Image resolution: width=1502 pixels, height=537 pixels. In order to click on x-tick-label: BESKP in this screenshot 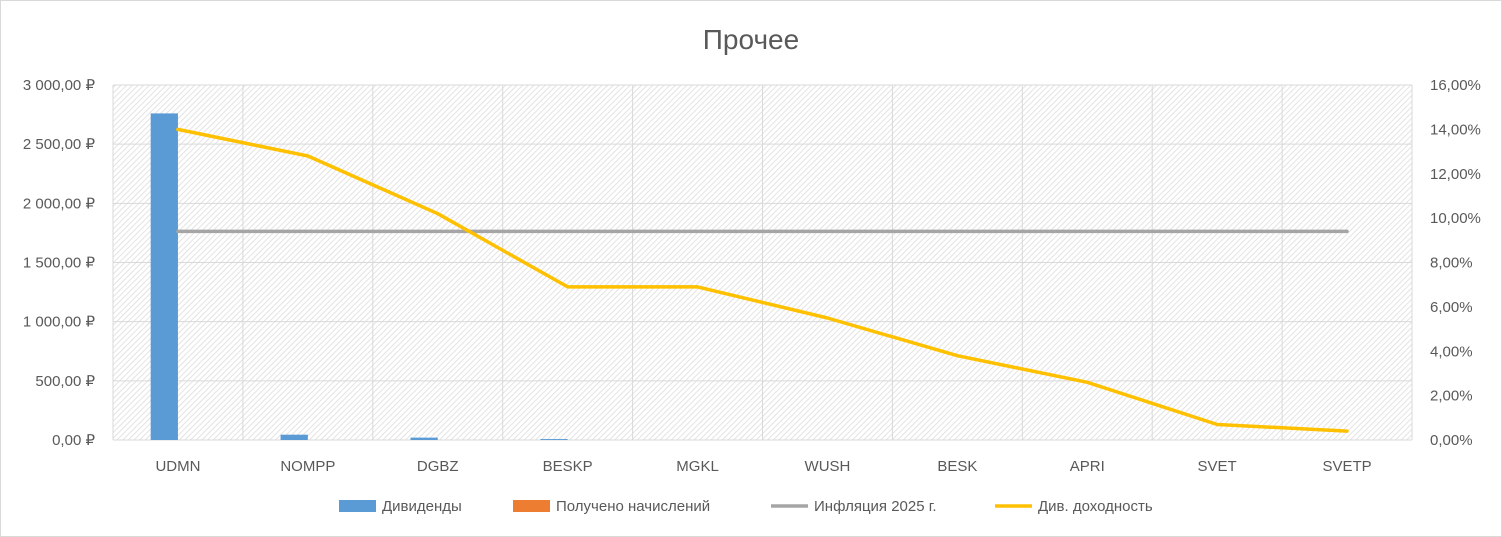, I will do `click(568, 466)`.